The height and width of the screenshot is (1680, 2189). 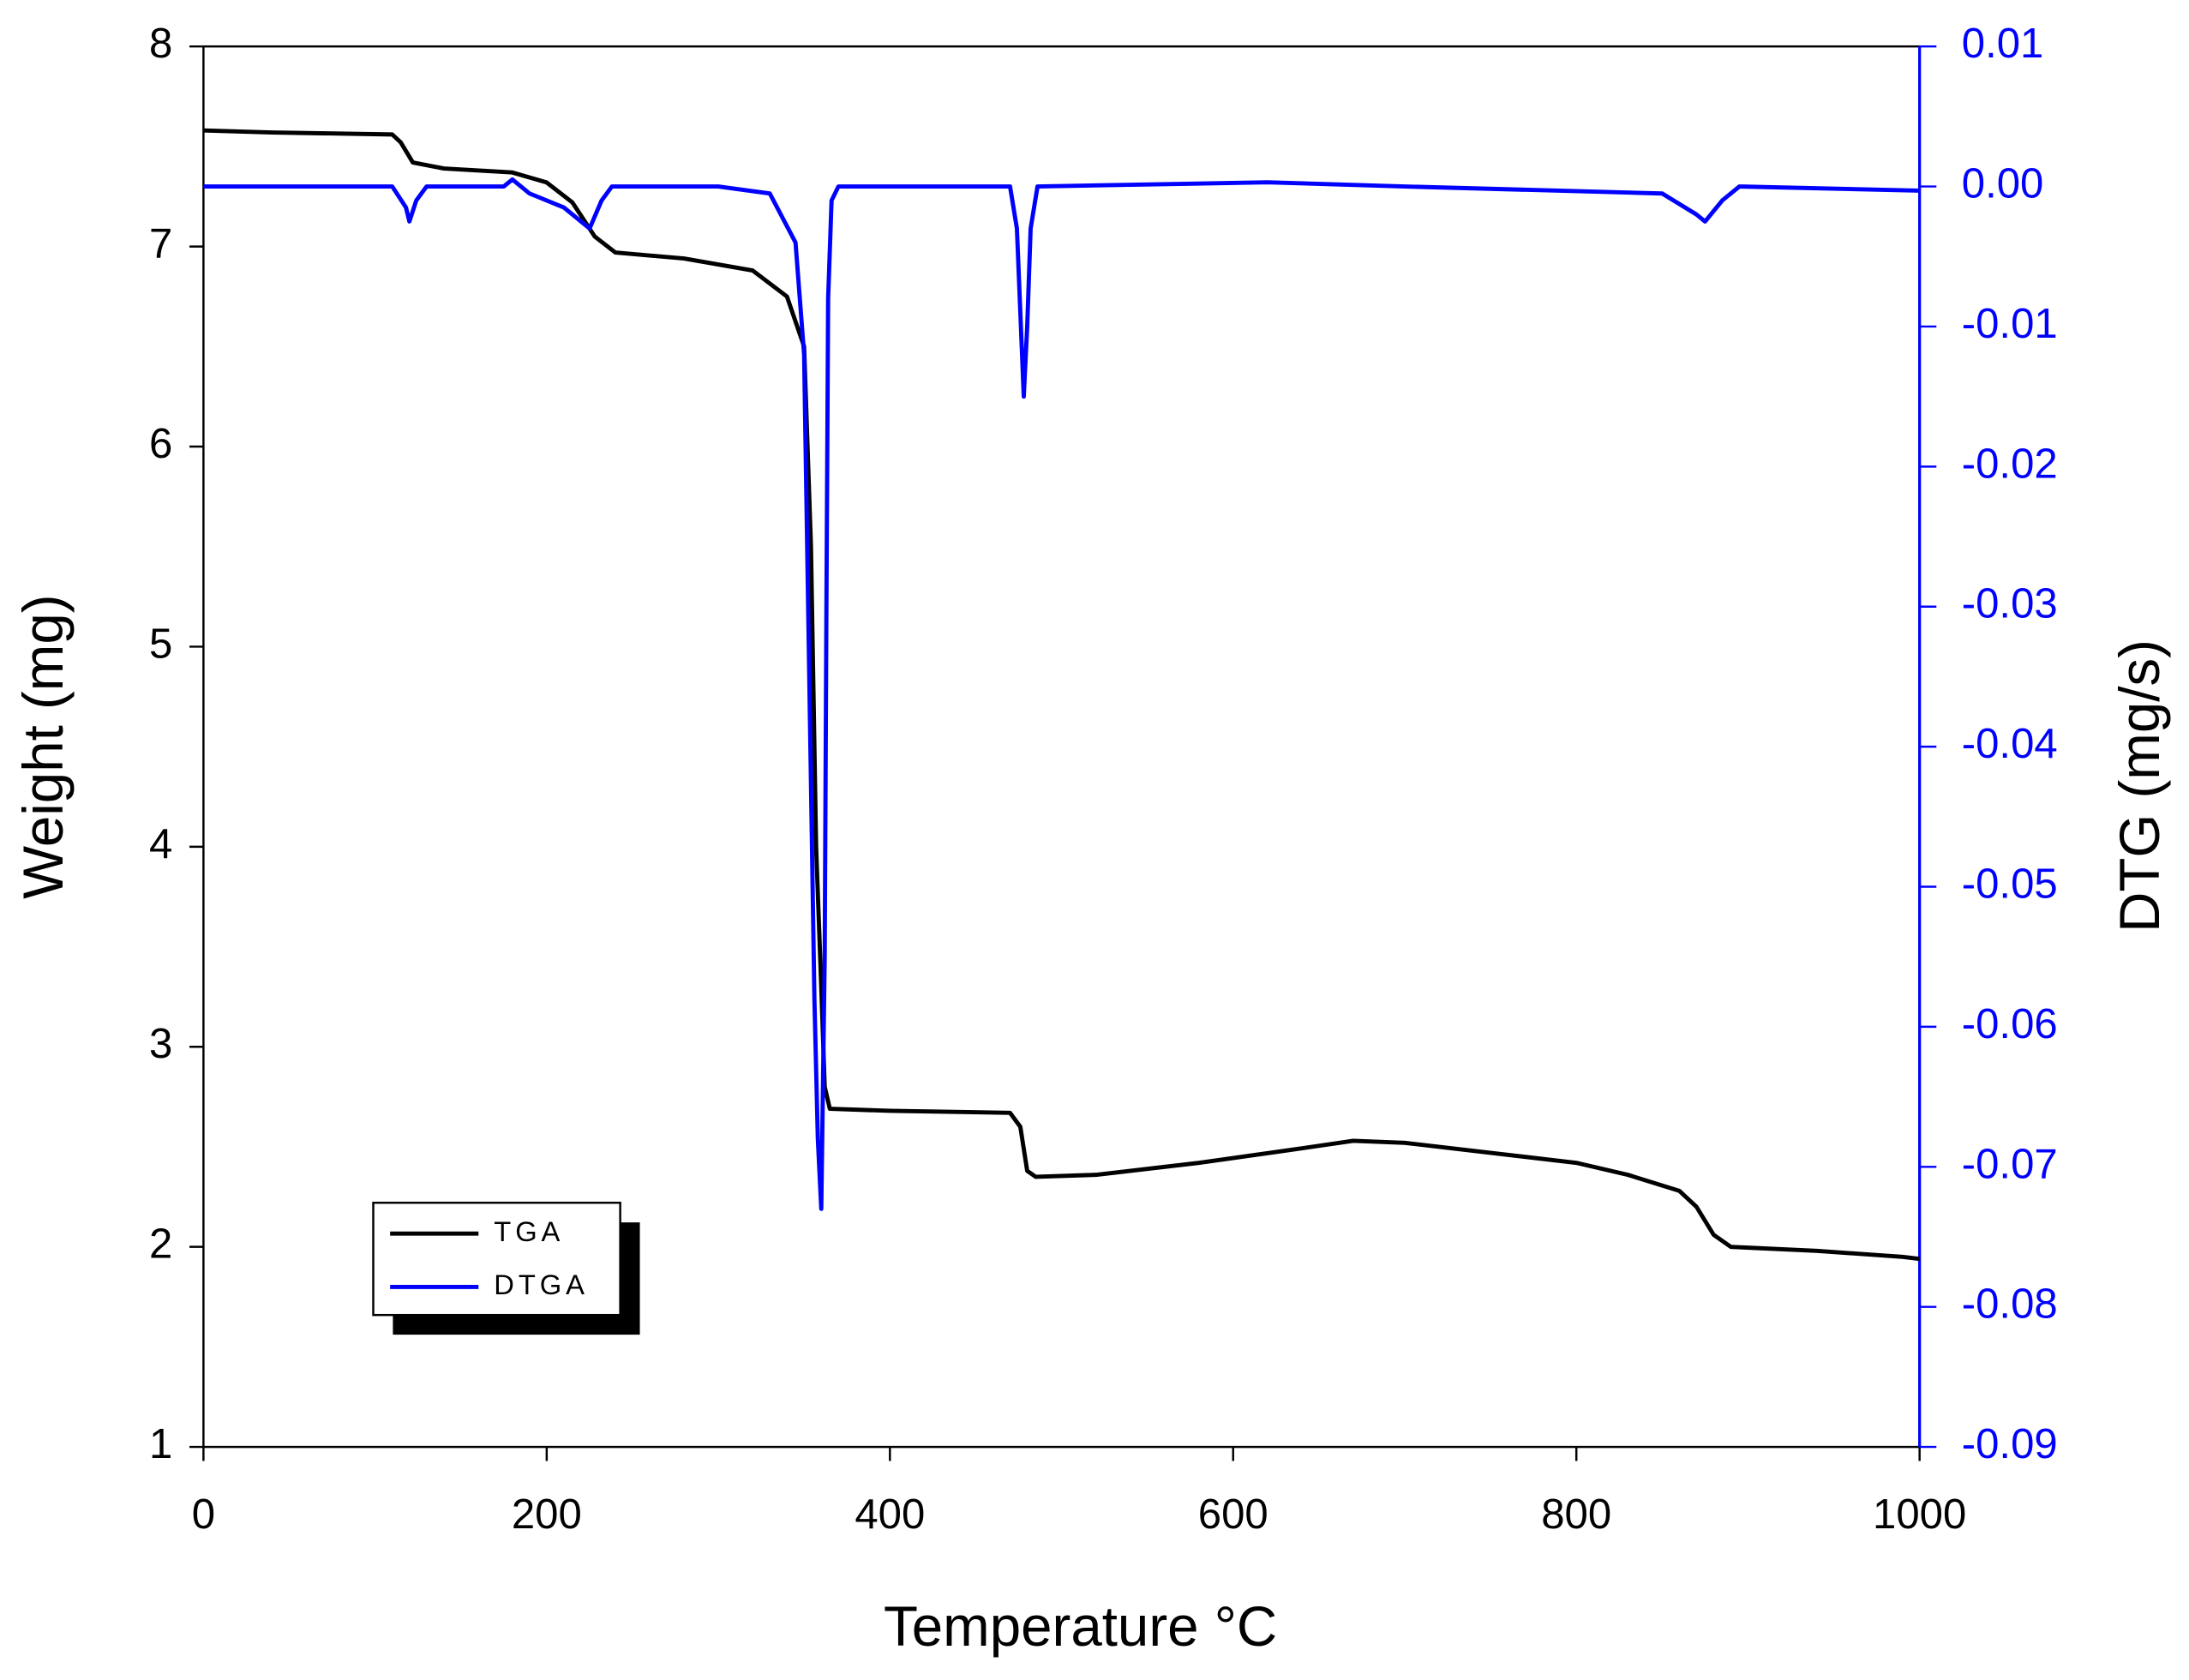 I want to click on y2-tick-label: -0.08, so click(x=2010, y=1304).